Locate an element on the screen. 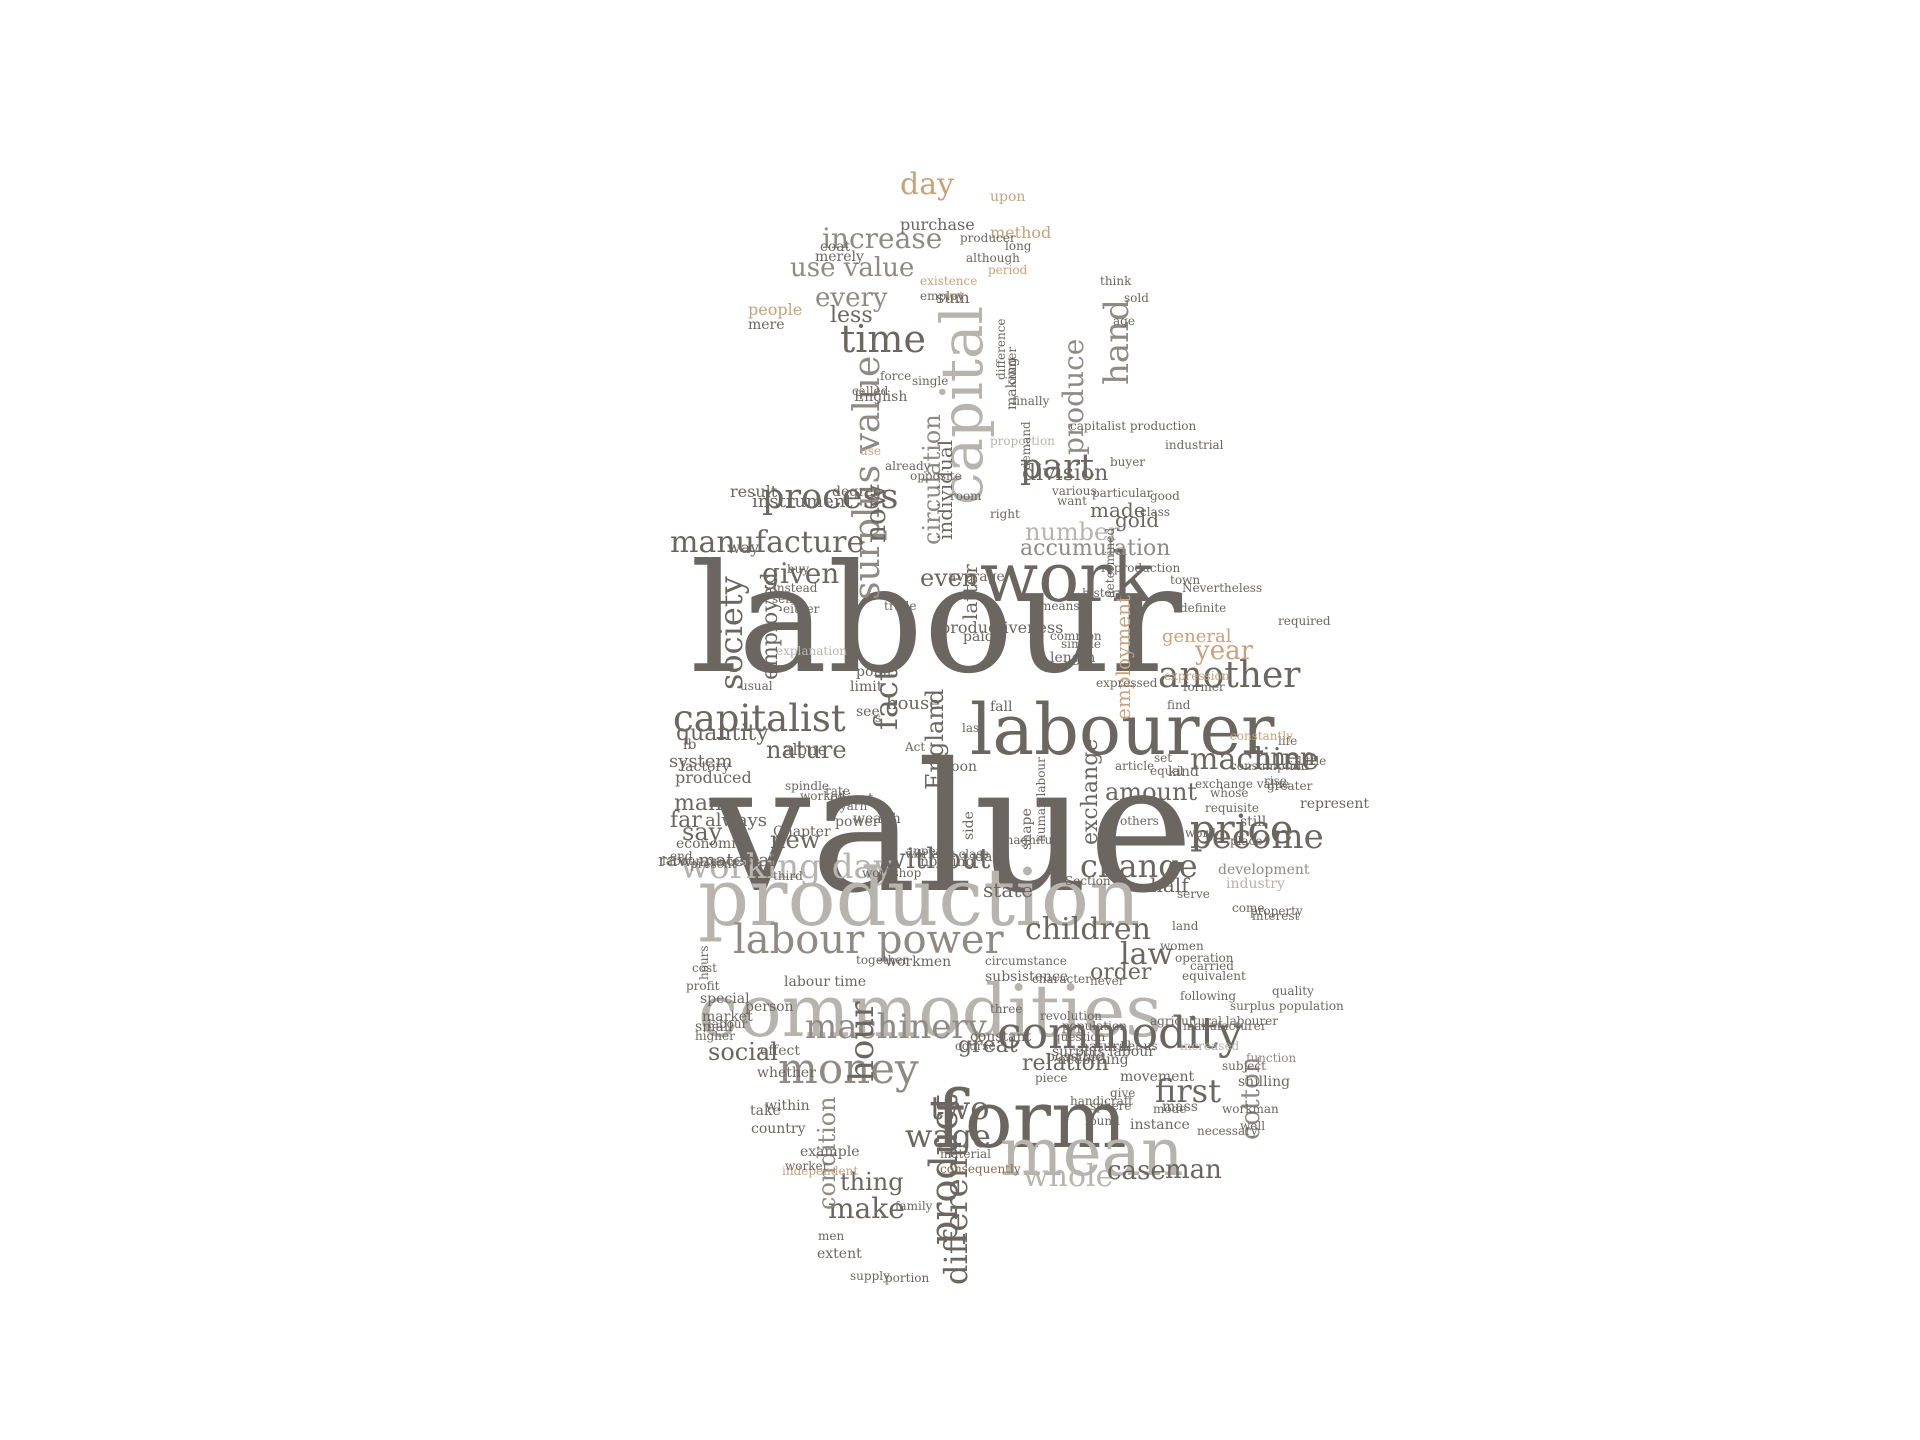 The width and height of the screenshot is (1920, 1440). cloud-word: say is located at coordinates (702, 832).